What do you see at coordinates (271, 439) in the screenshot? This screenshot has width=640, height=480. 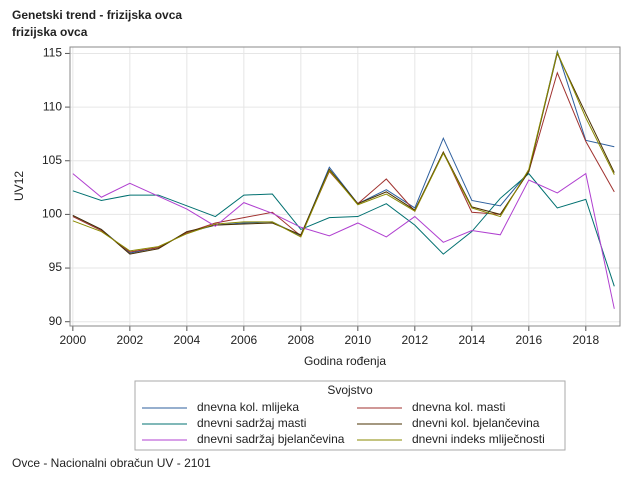 I see `legend-label: dnevni sadržaj bjelančevina` at bounding box center [271, 439].